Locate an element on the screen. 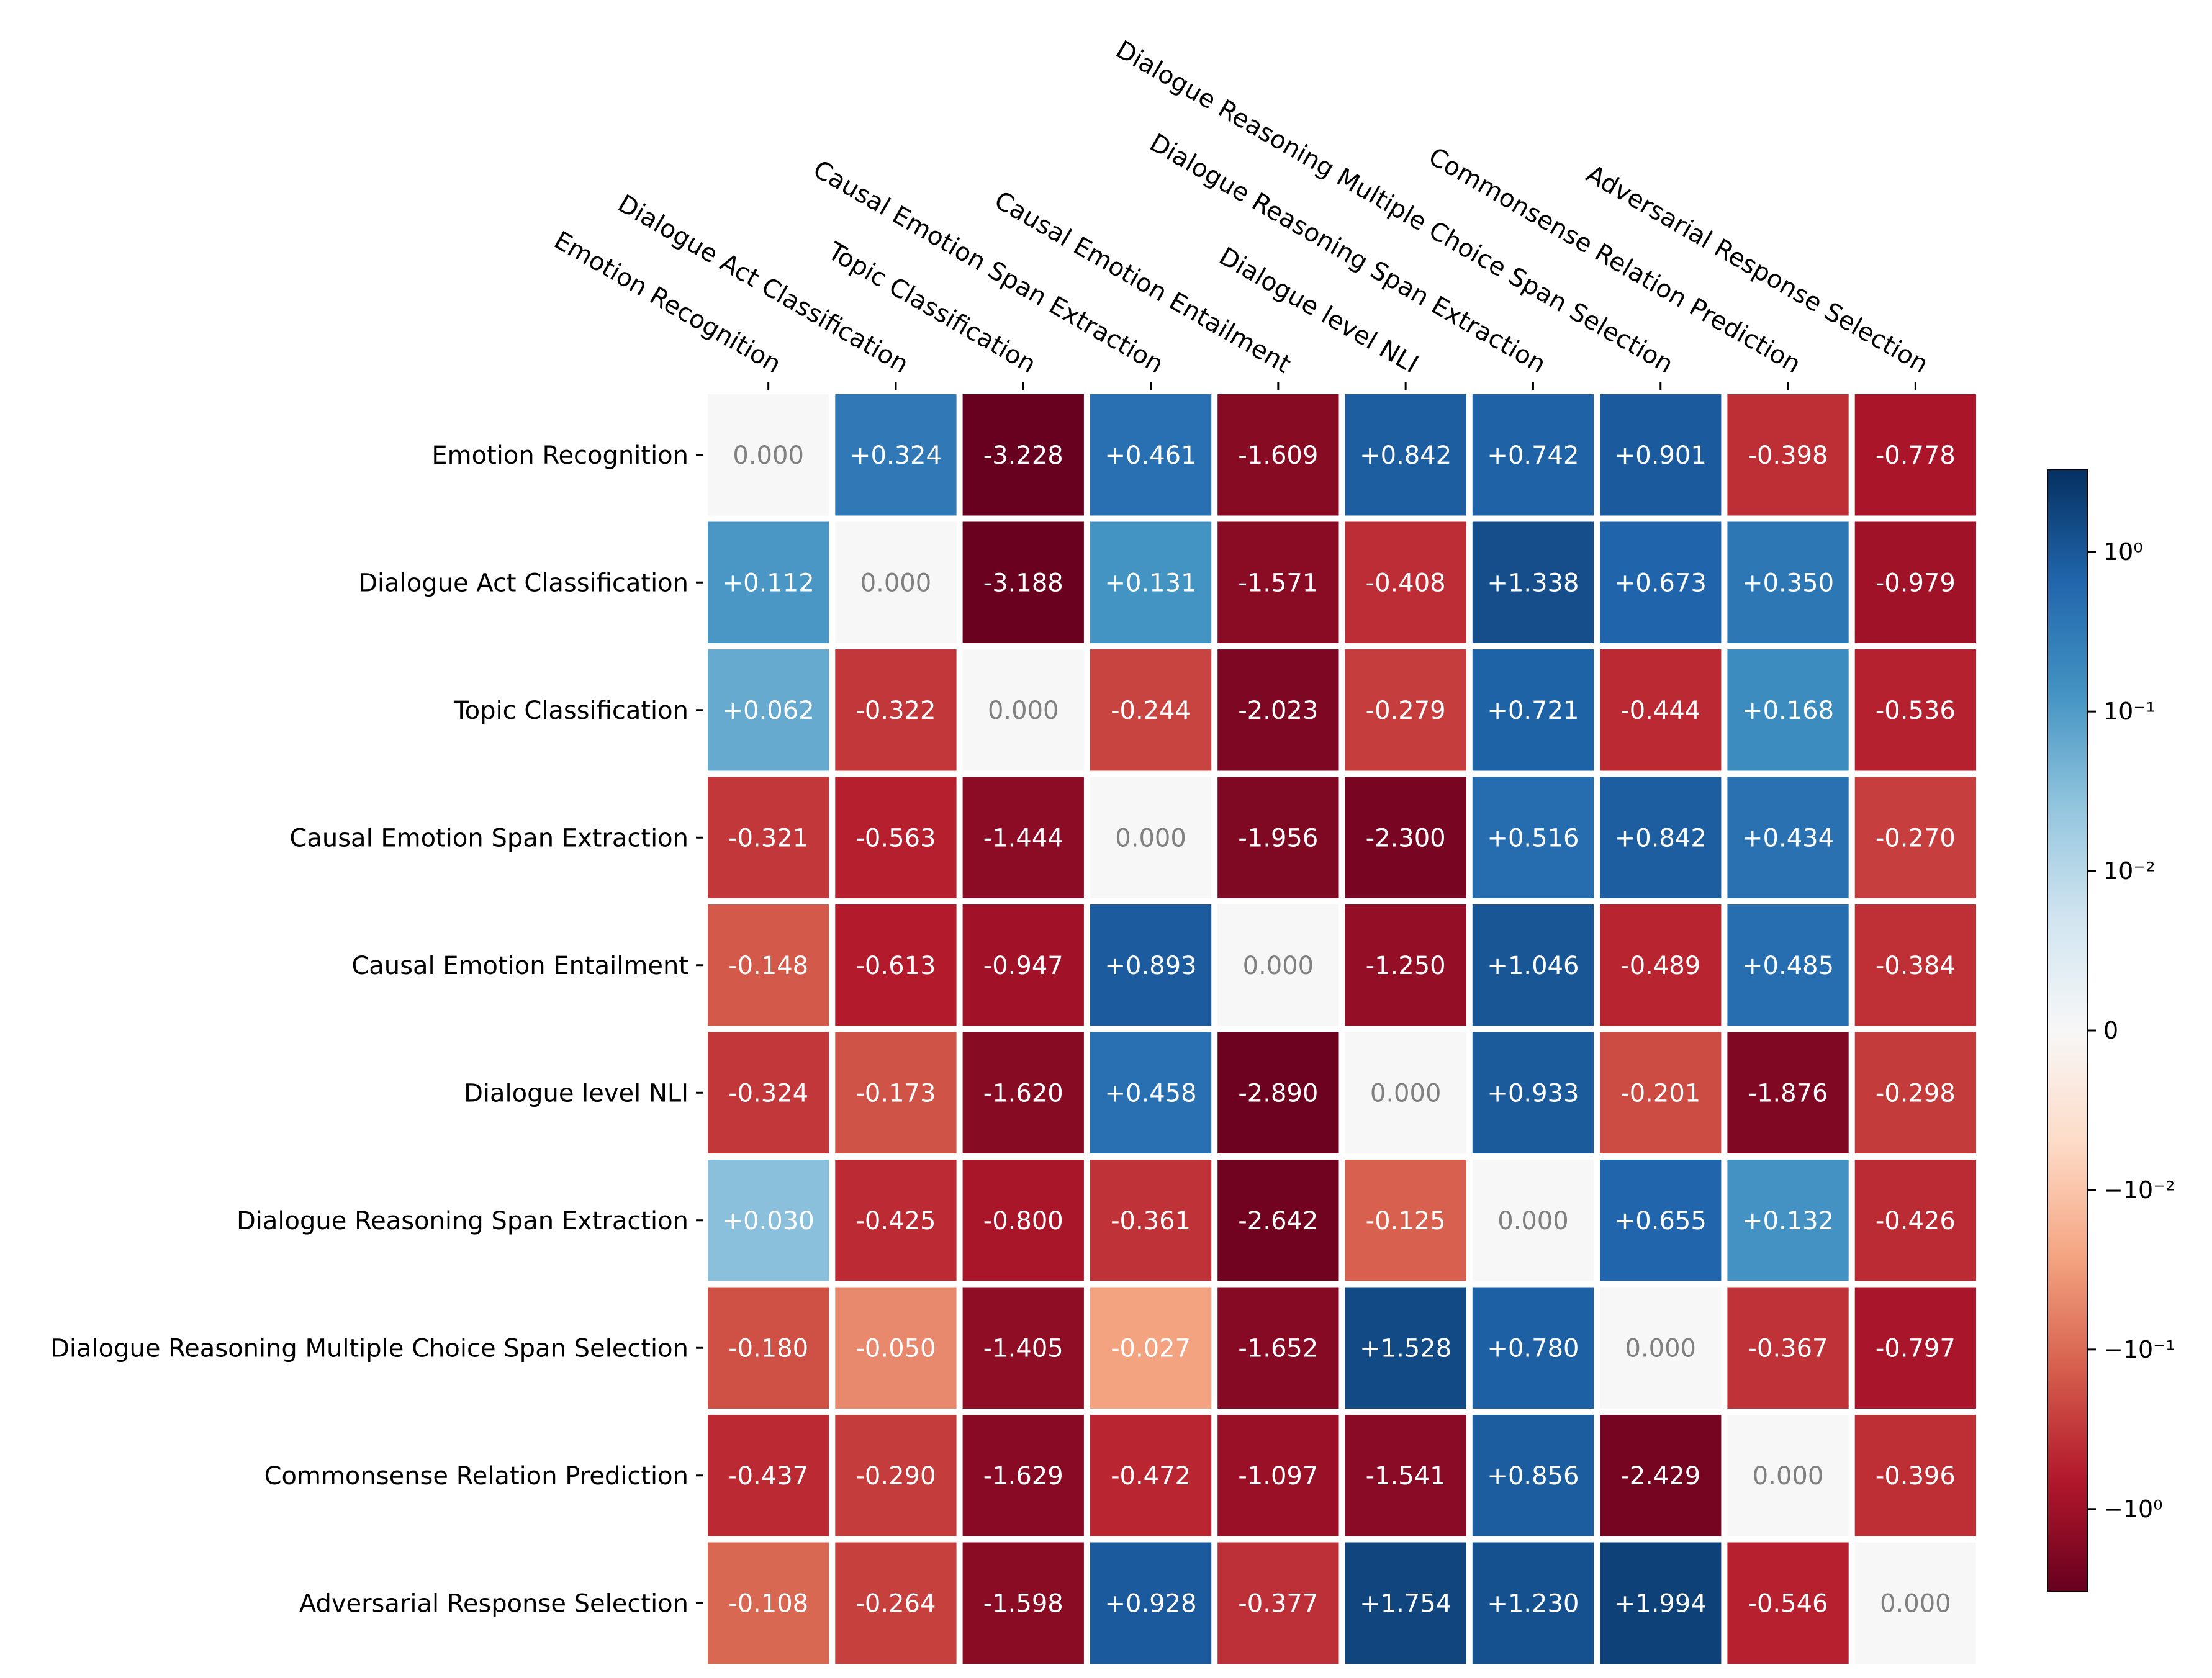 Image resolution: width=2212 pixels, height=1678 pixels. cell-value-label: -0.396 is located at coordinates (1916, 1477).